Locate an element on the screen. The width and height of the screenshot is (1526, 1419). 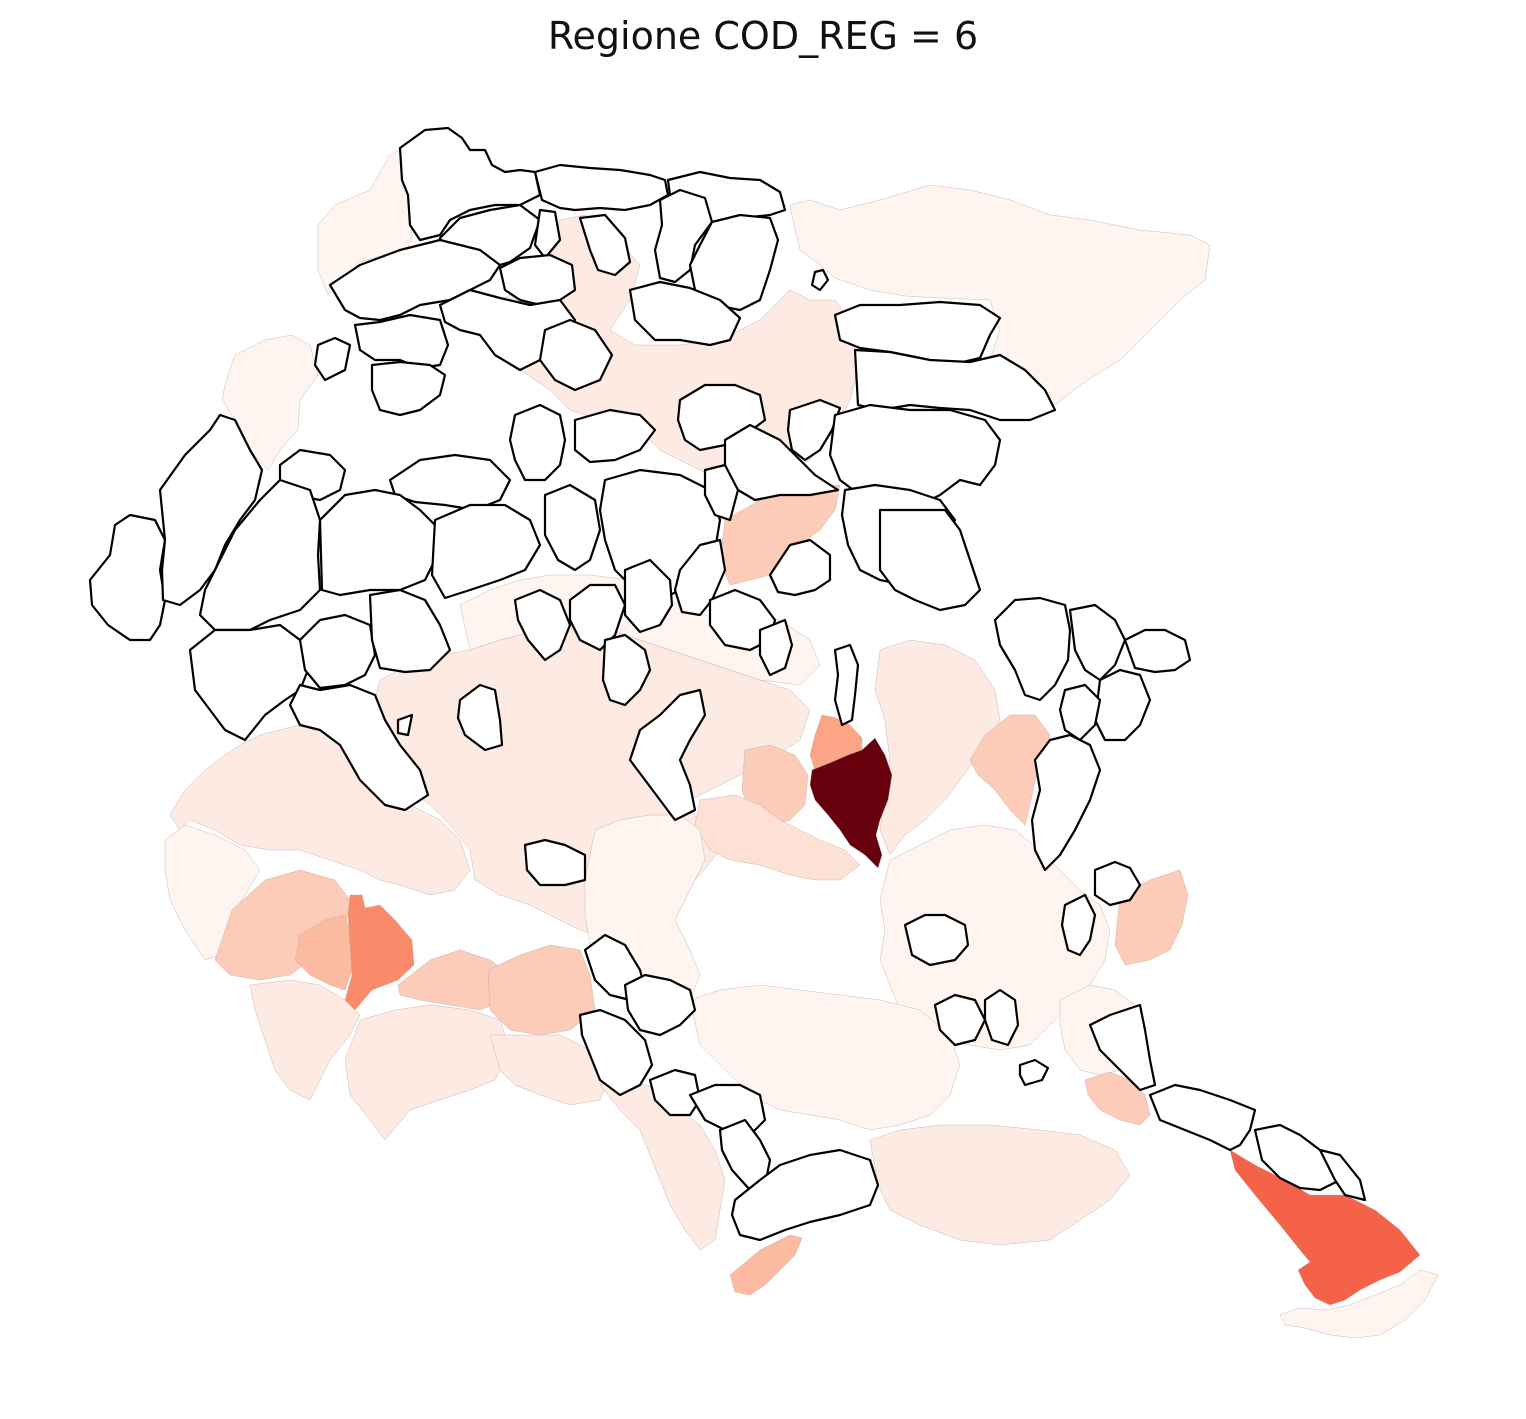
municipality-upper-centre is located at coordinates (675, 352).